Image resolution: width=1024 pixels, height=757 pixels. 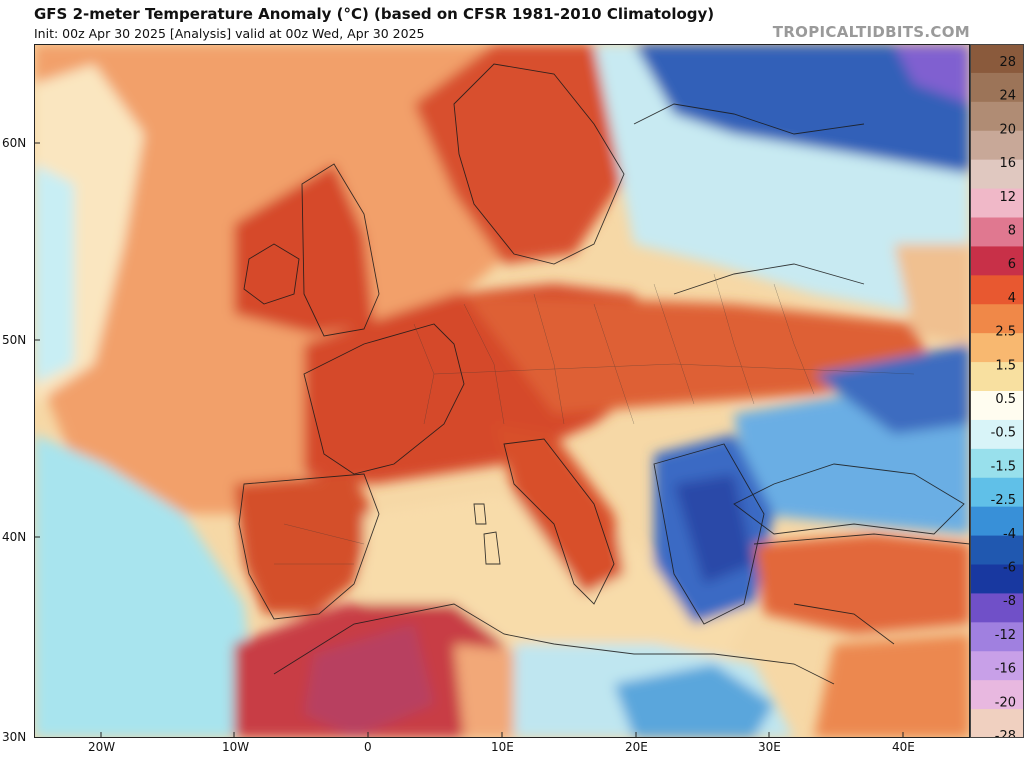 What do you see at coordinates (1005, 702) in the screenshot?
I see `legend-label: -20` at bounding box center [1005, 702].